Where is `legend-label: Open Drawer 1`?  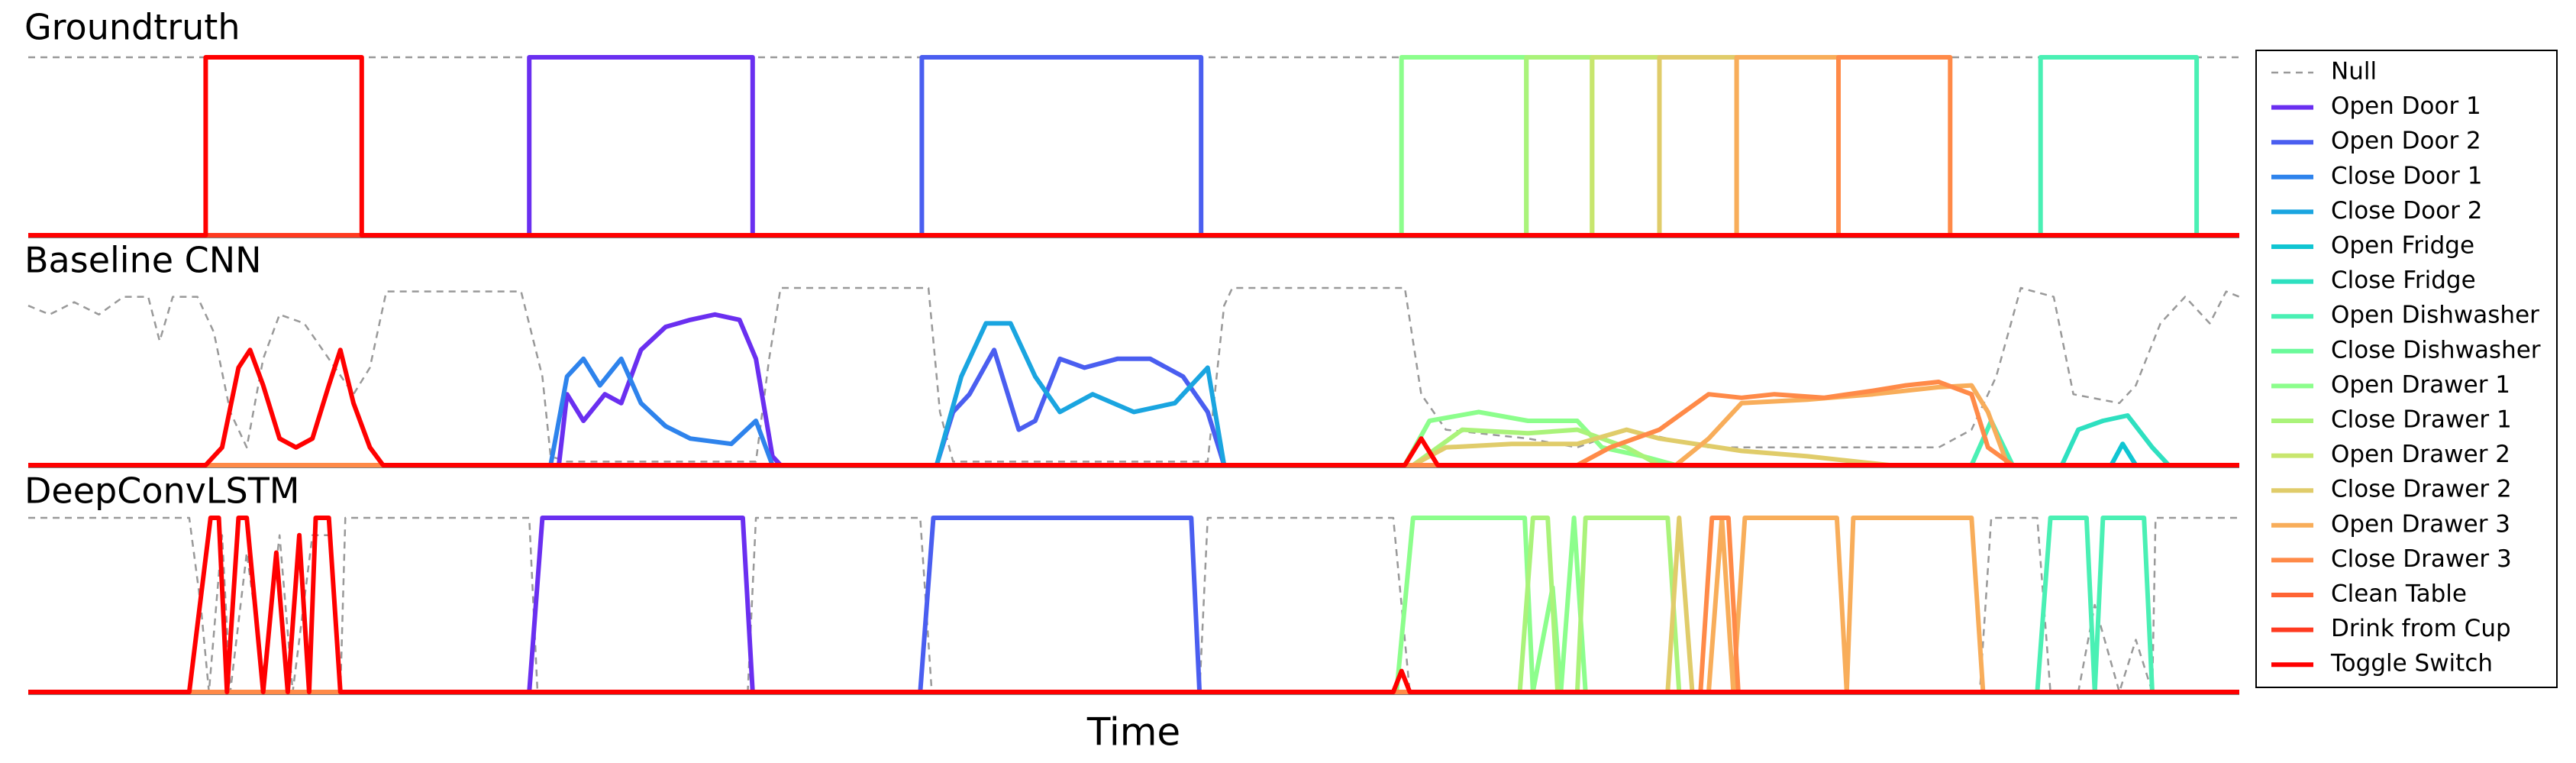 legend-label: Open Drawer 1 is located at coordinates (2420, 385).